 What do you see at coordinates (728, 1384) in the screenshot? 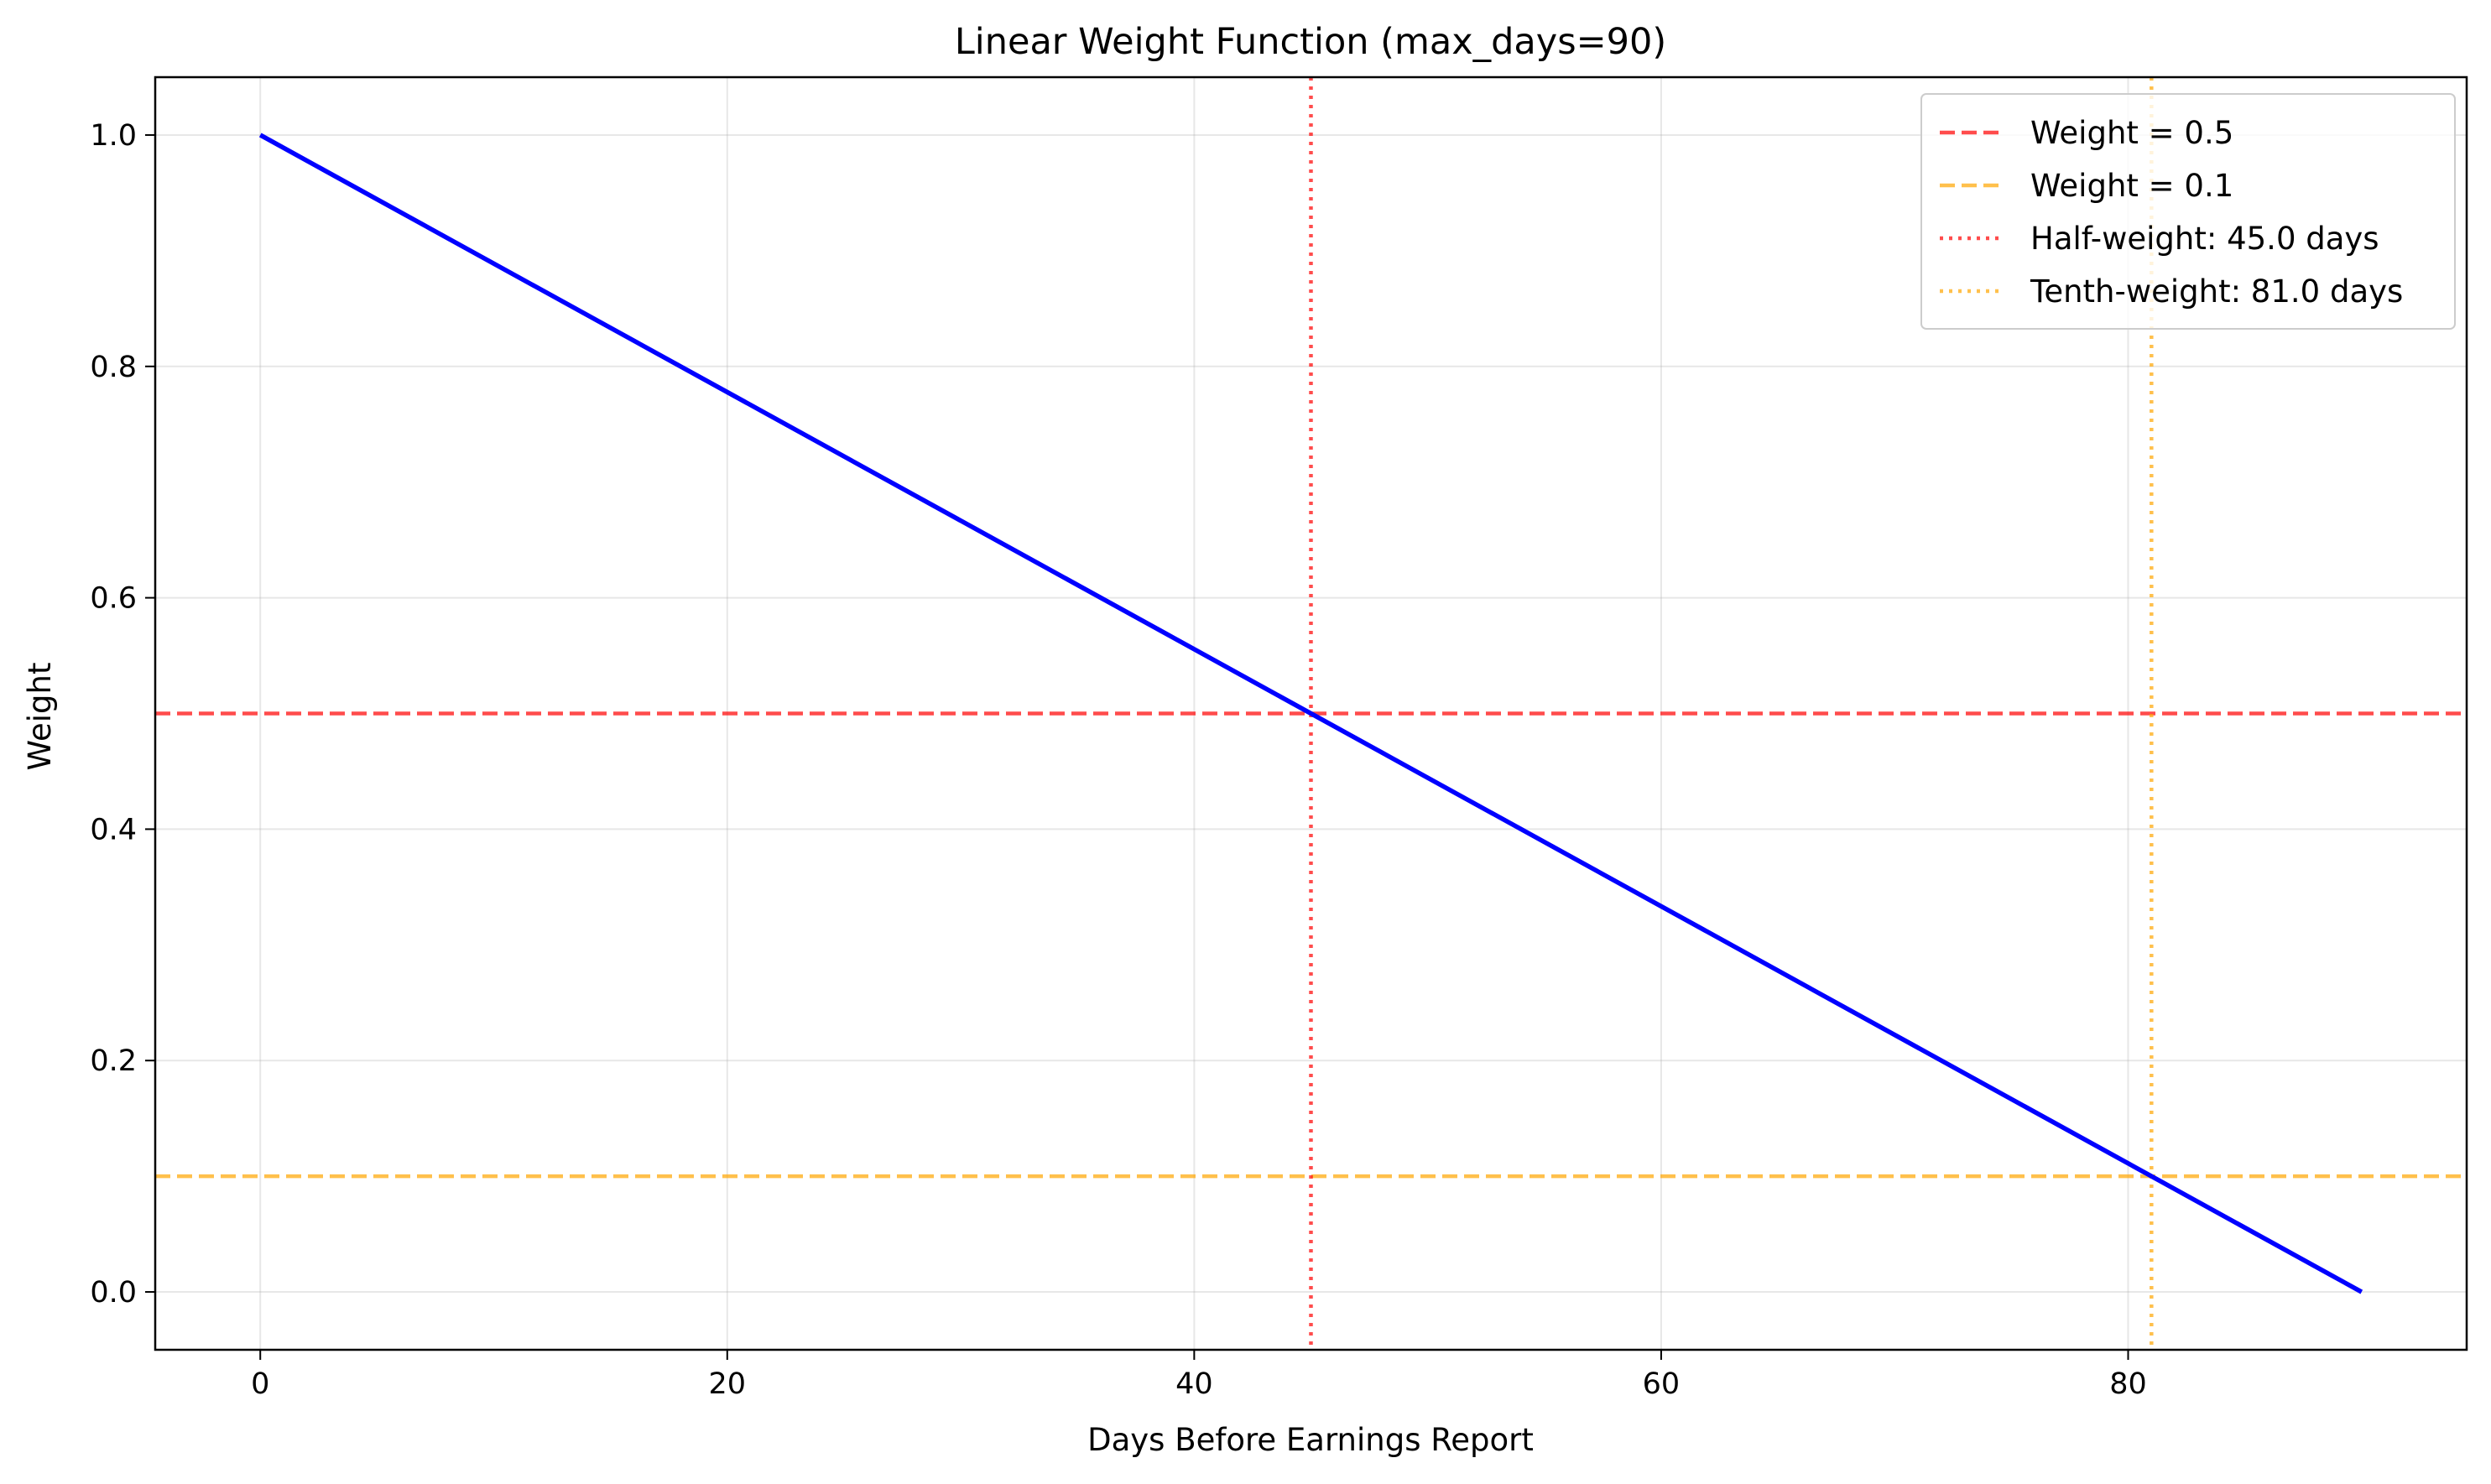
I see `x-tick-label: 20` at bounding box center [728, 1384].